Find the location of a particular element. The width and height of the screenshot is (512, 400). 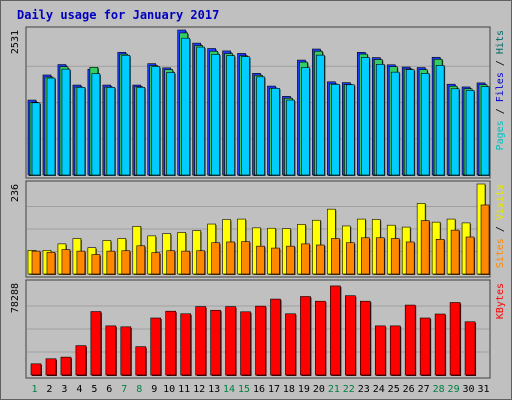

x-tick-label-day-21: 21 is located at coordinates (334, 389).